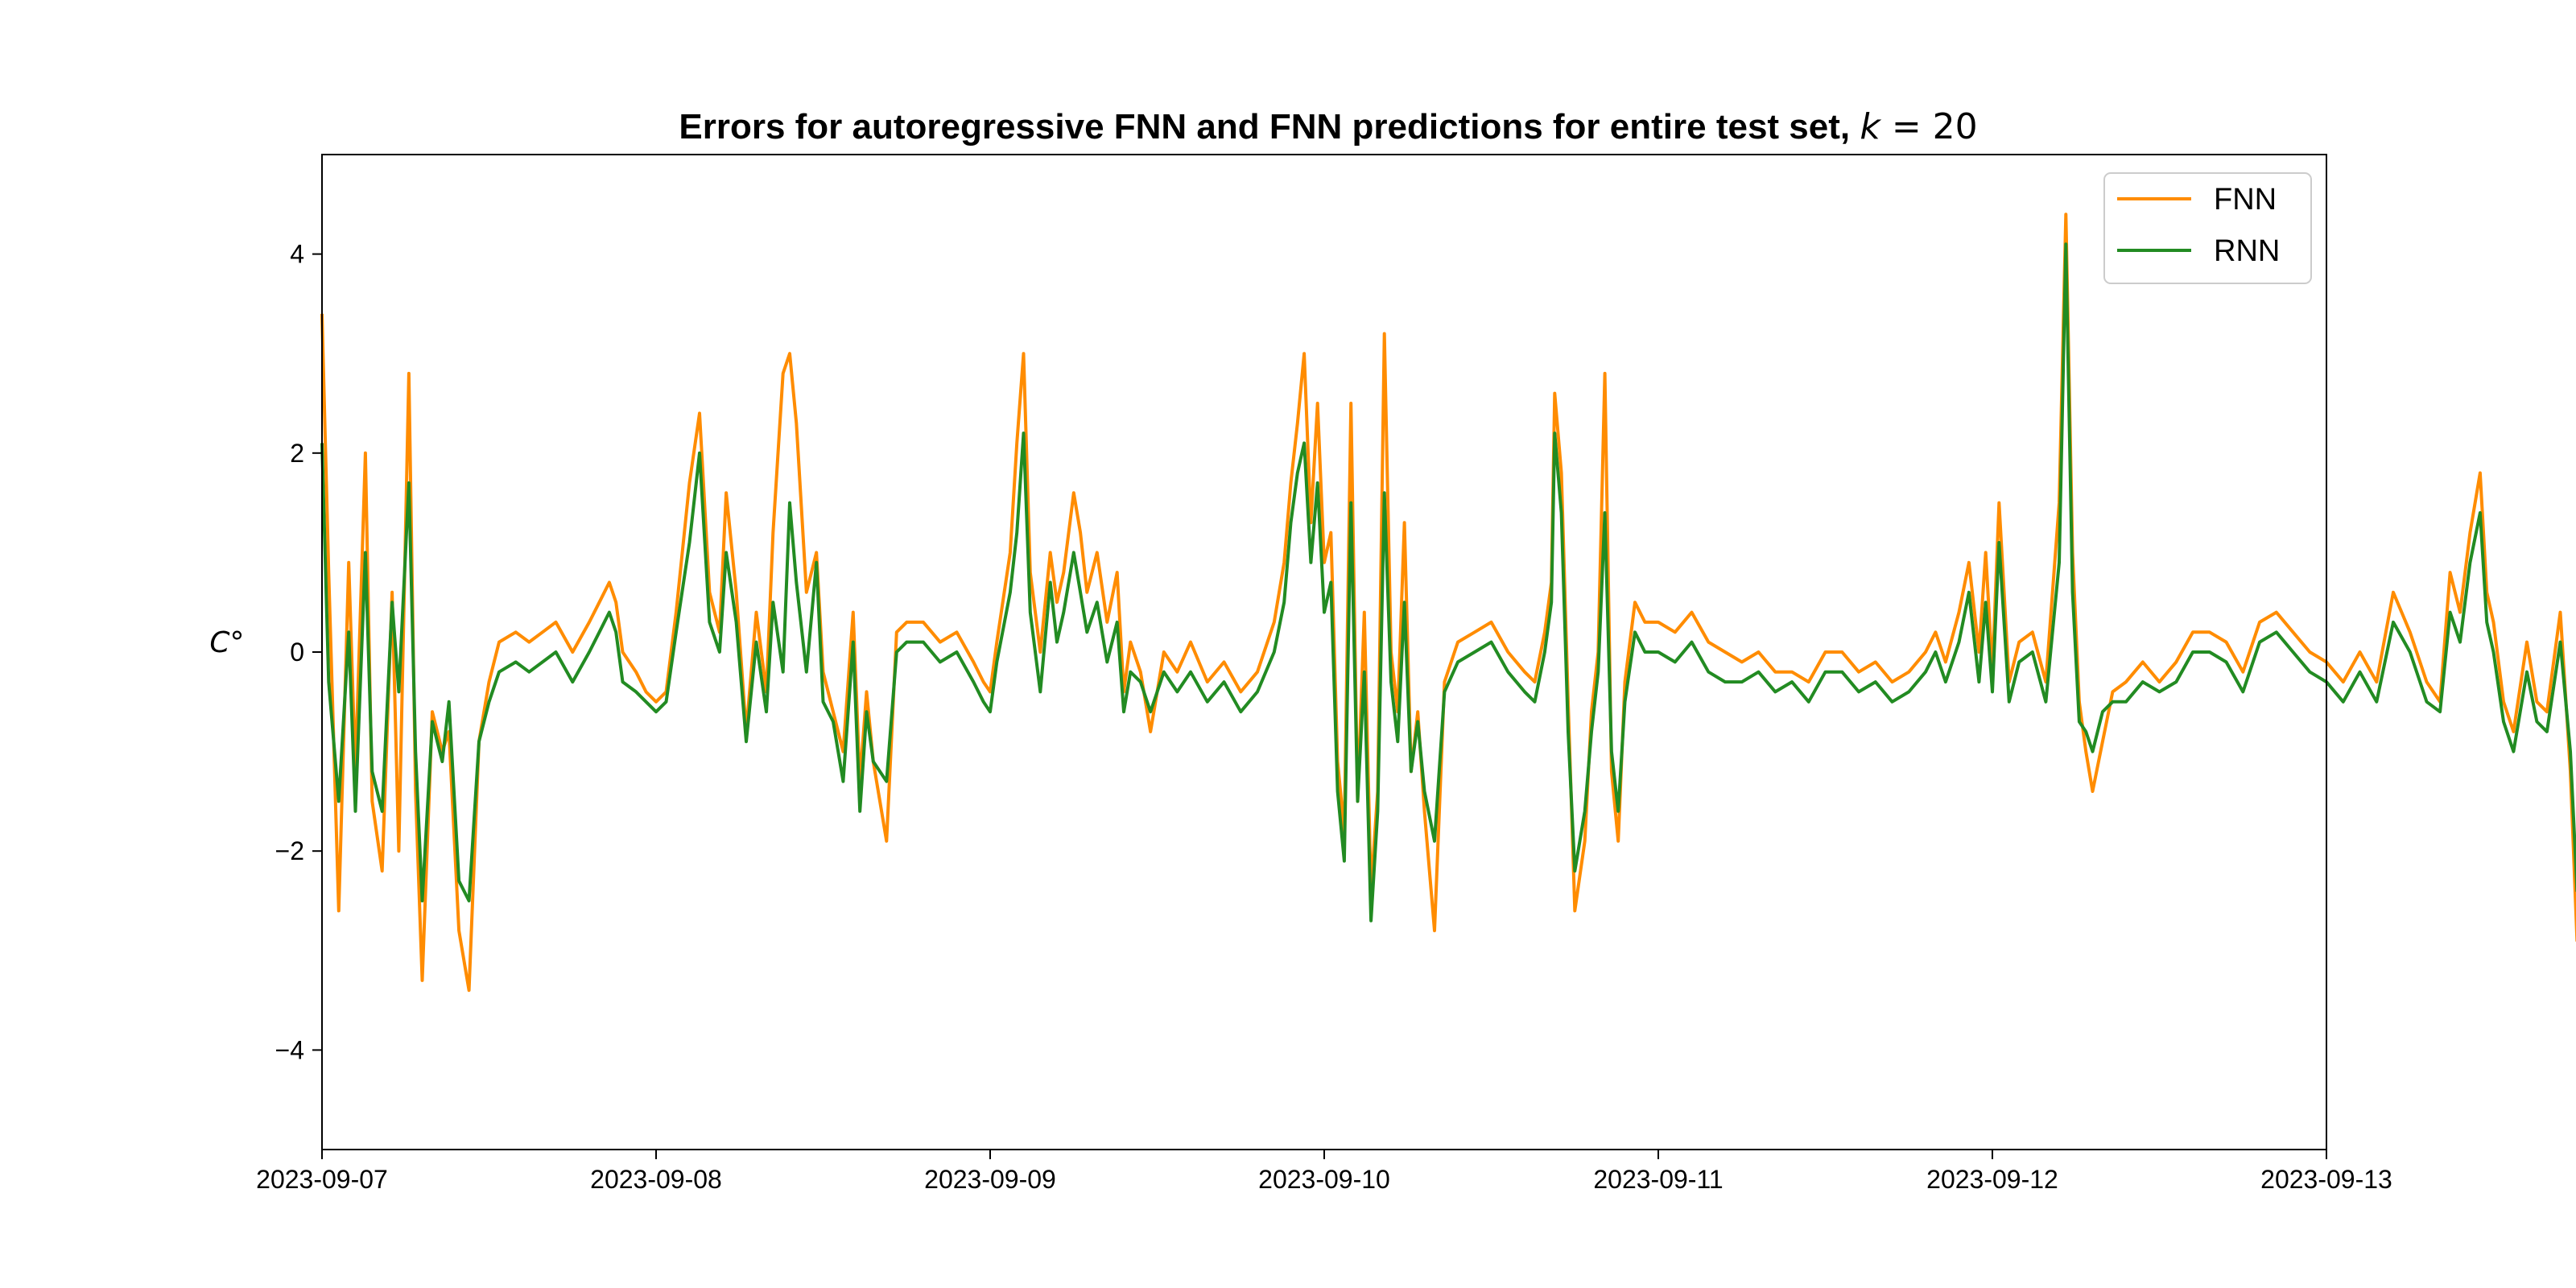 This screenshot has height=1288, width=2576. I want to click on y-tick-label: 2, so click(297, 453).